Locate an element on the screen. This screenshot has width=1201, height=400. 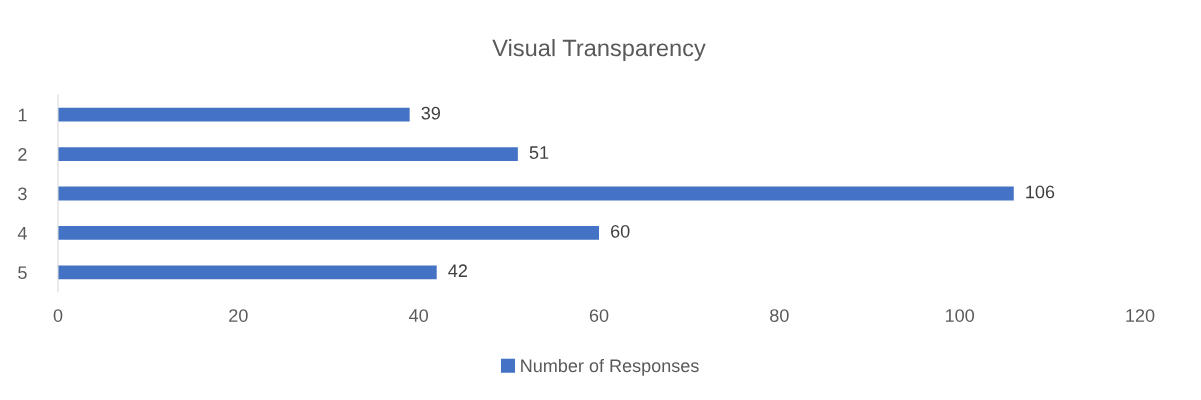
x-tick-label: 120 is located at coordinates (1140, 315).